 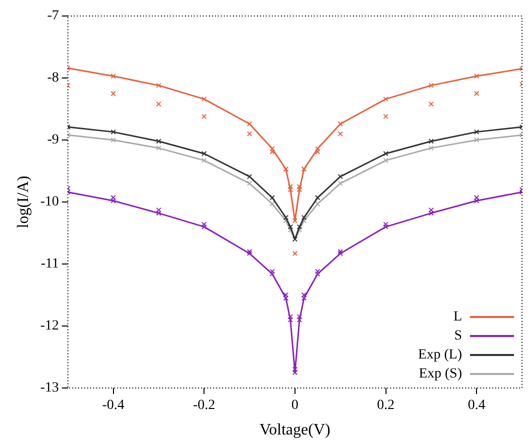 What do you see at coordinates (49, 264) in the screenshot?
I see `y-tick-label: -11` at bounding box center [49, 264].